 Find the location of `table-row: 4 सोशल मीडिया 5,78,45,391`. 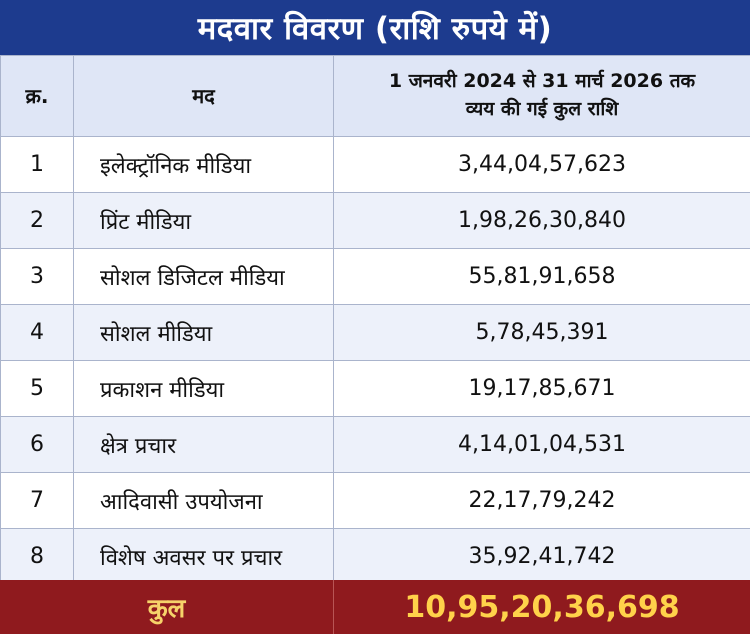

table-row: 4 सोशल मीडिया 5,78,45,391 is located at coordinates (375, 332).